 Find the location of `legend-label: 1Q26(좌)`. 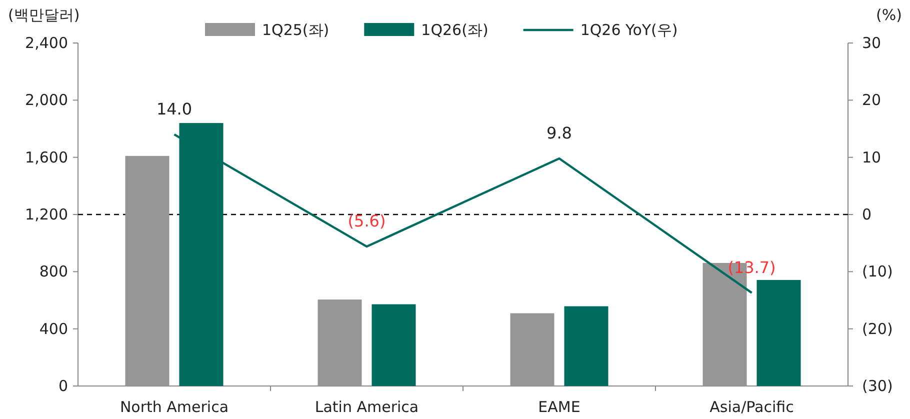

legend-label: 1Q26(좌) is located at coordinates (454, 30).